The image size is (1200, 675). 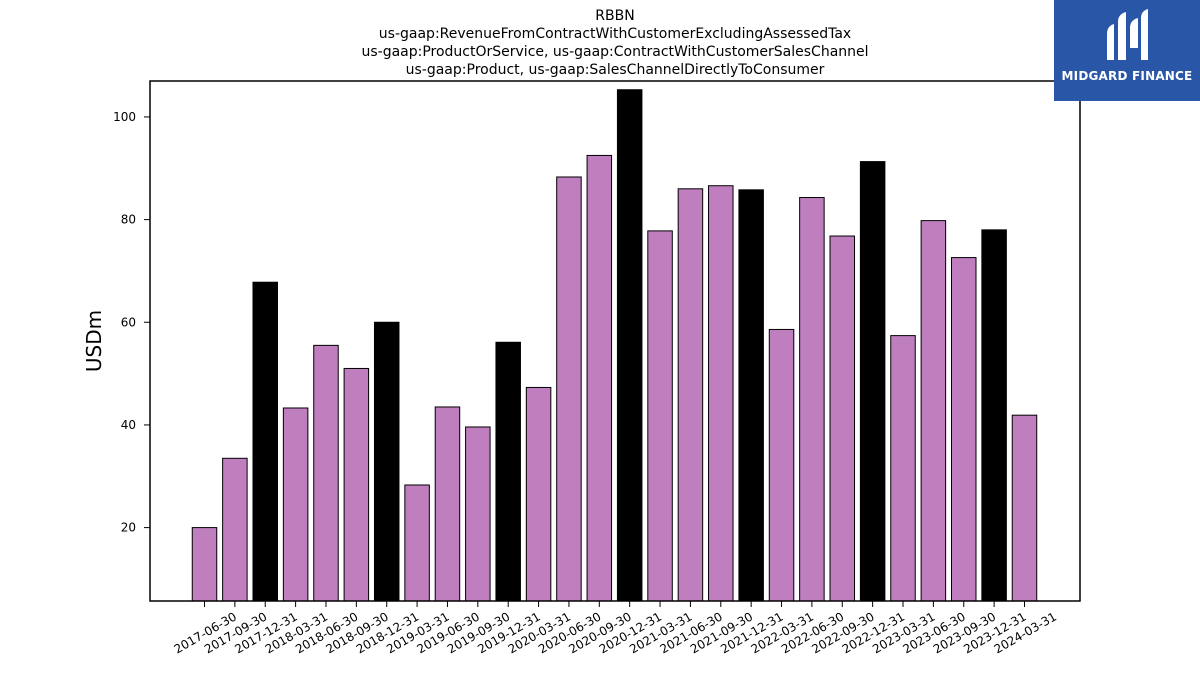 I want to click on logo-text: MIDGARD FINANCE, so click(x=1127, y=76).